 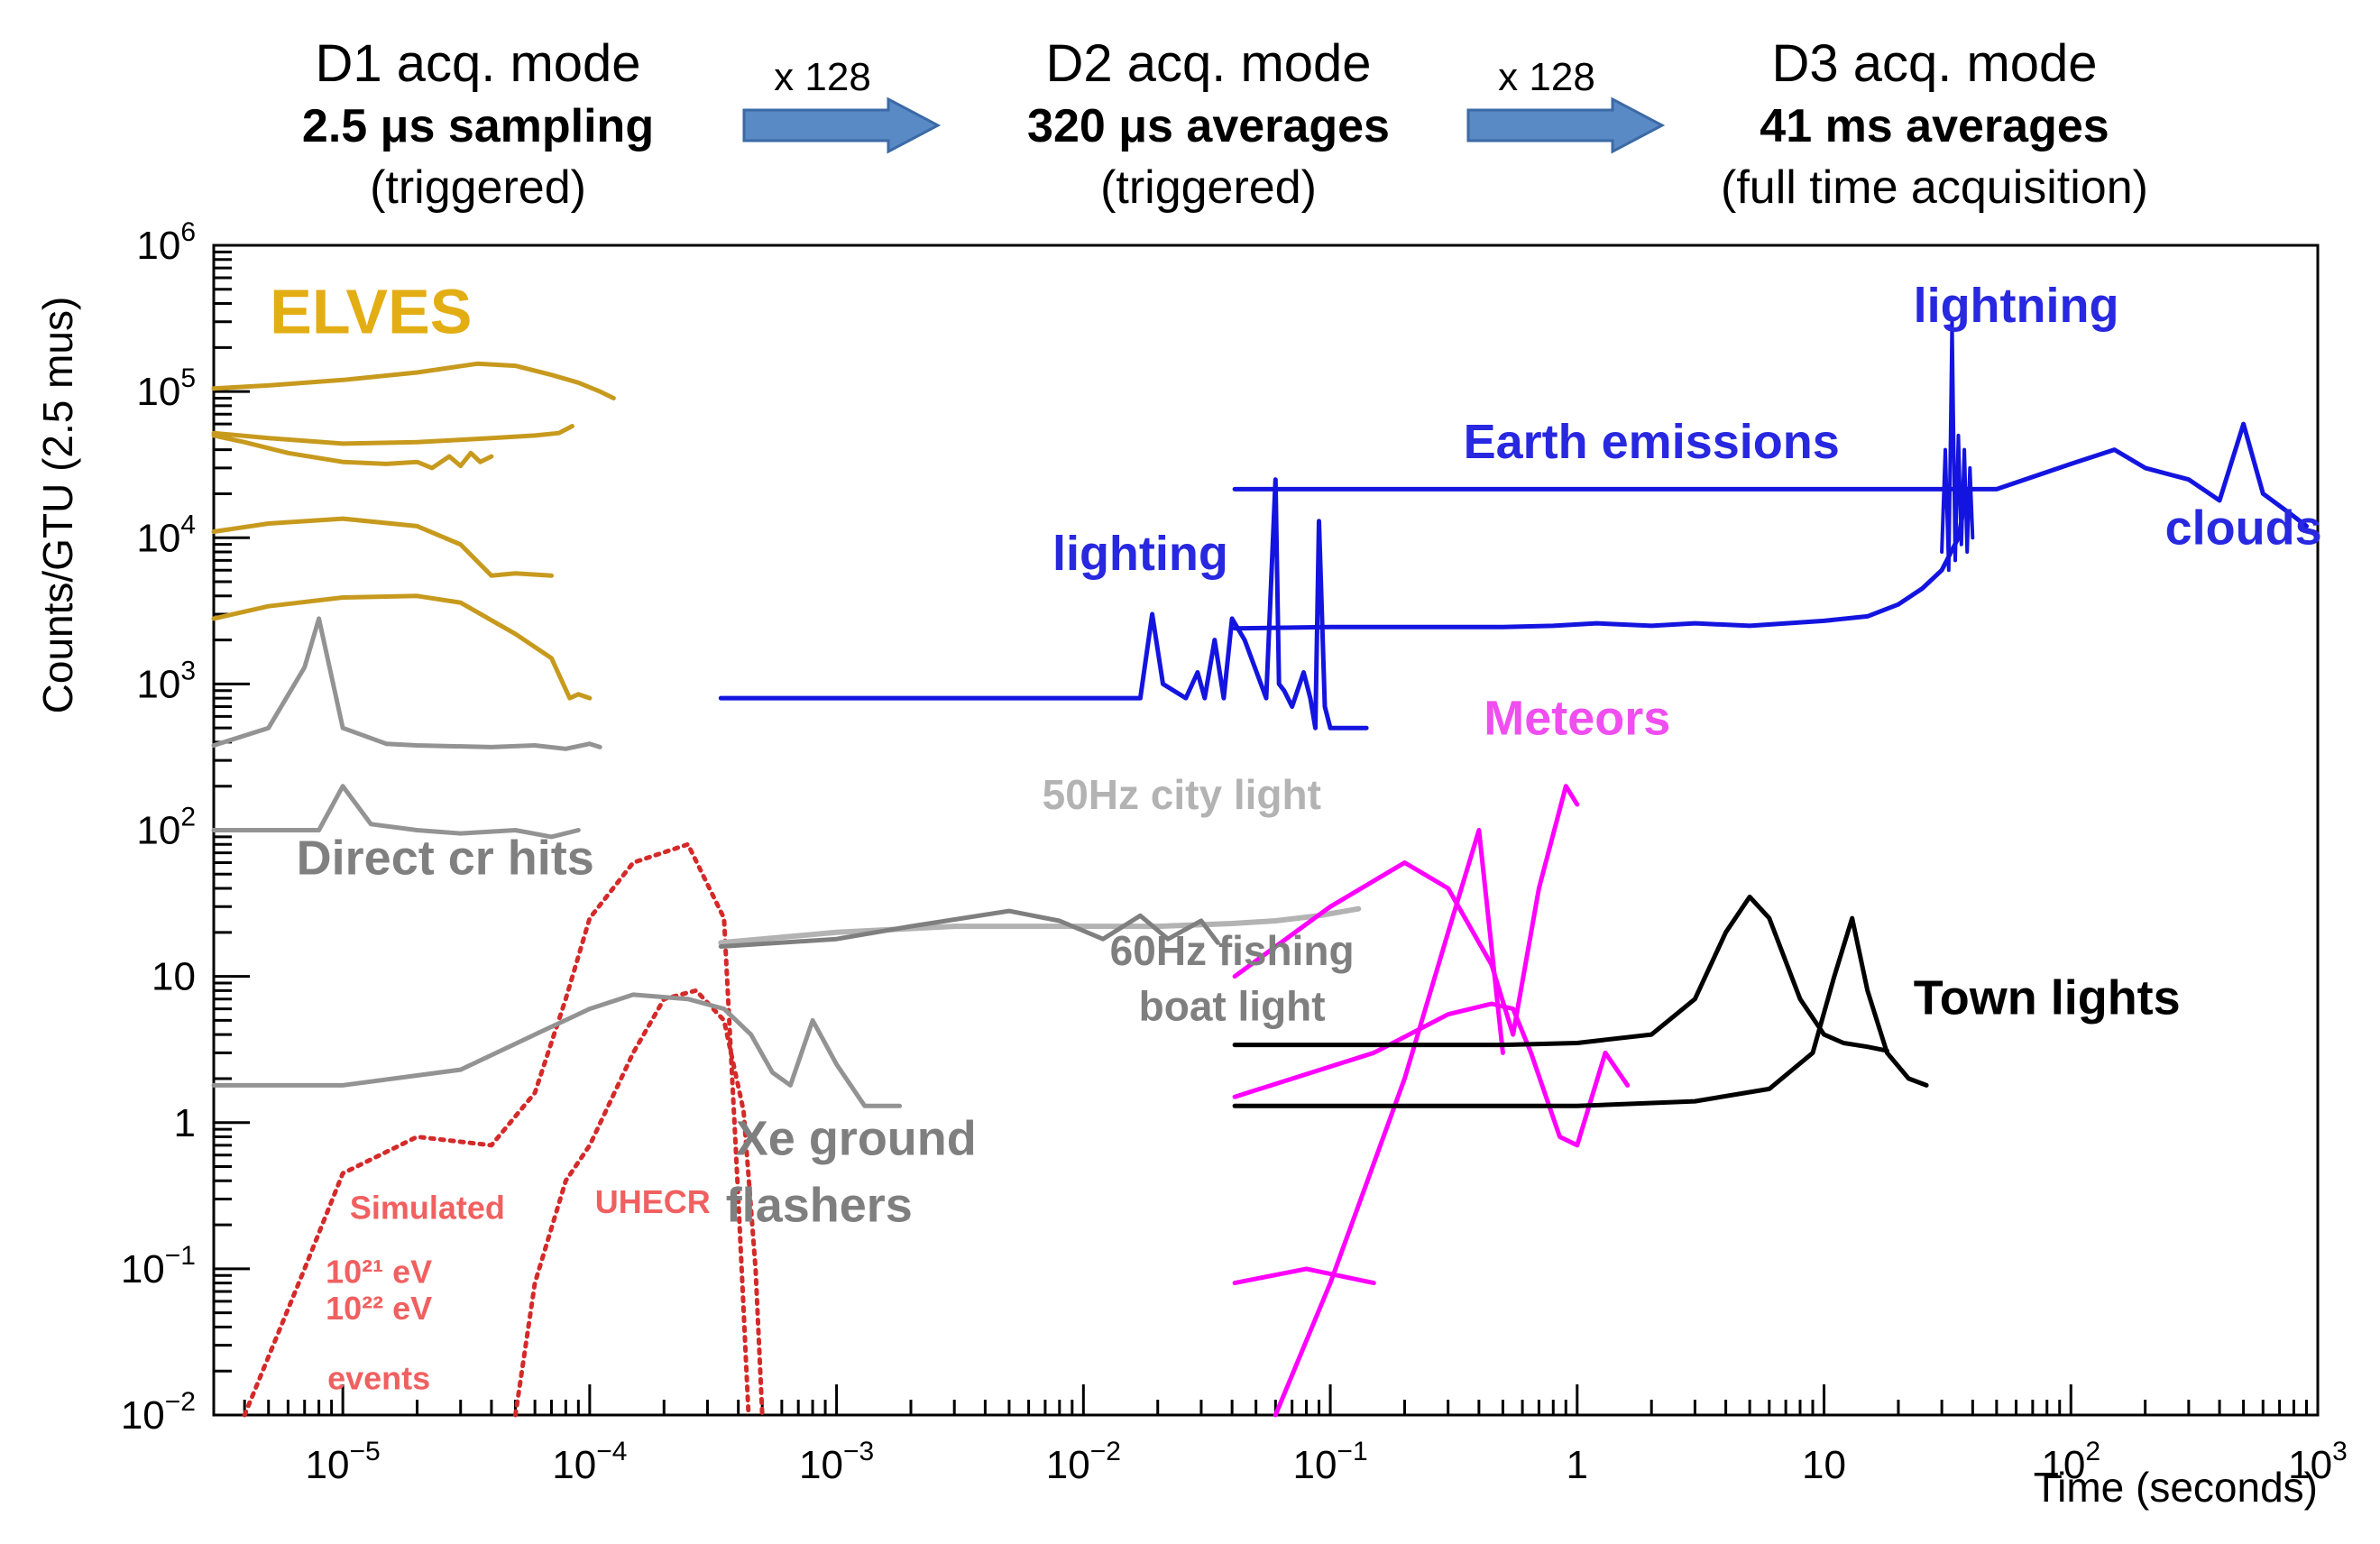 I want to click on annotation-simulated: Simulated, so click(x=428, y=1207).